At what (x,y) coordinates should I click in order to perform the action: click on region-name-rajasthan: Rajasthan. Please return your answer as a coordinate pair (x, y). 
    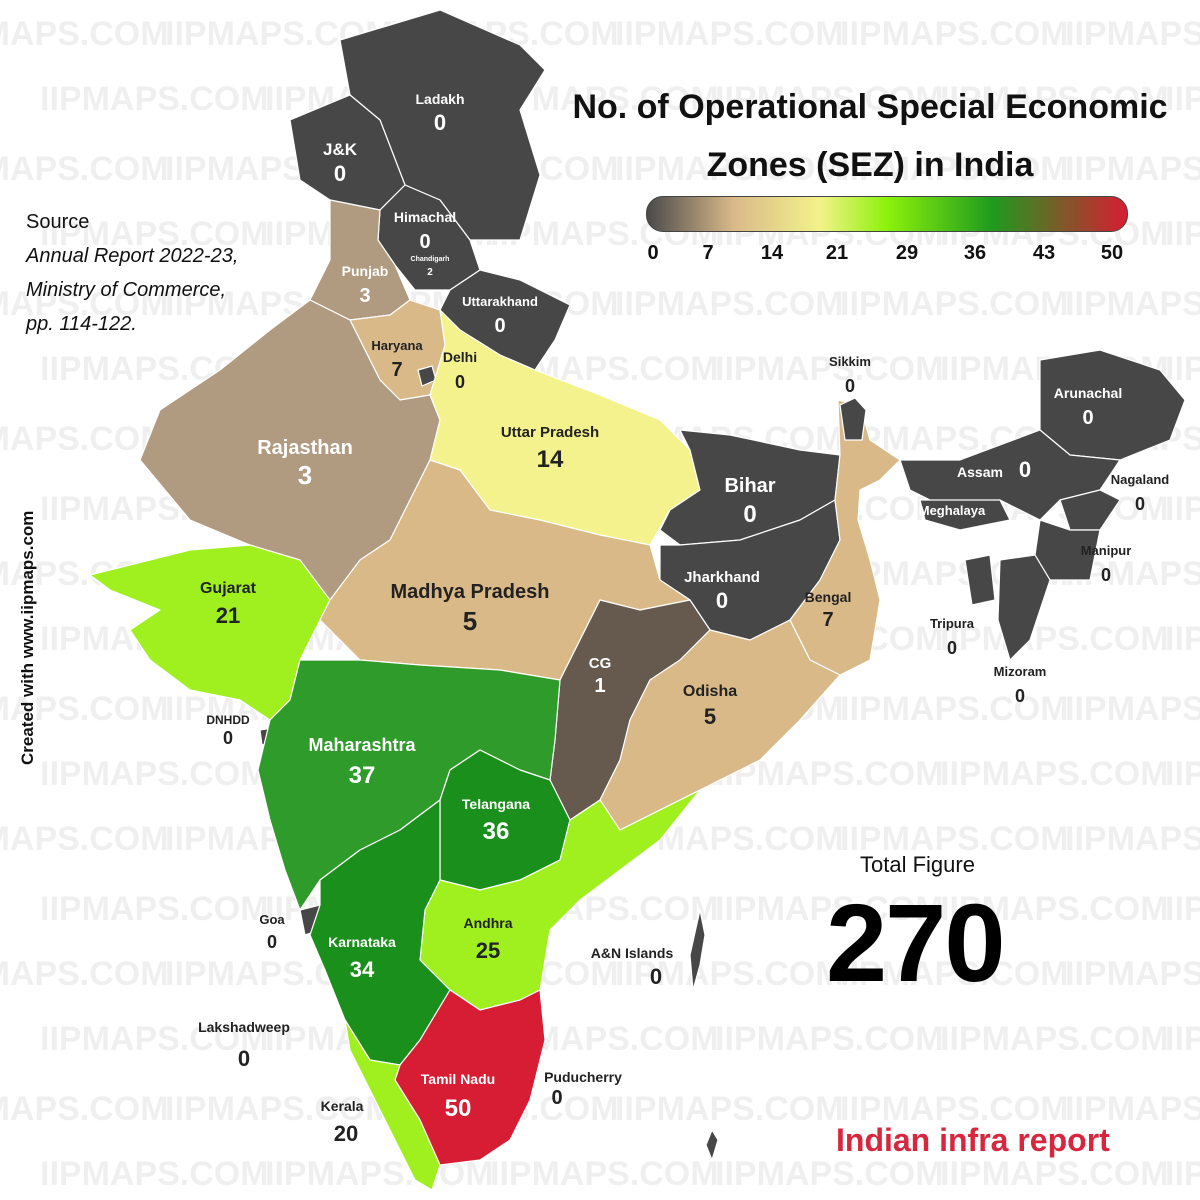
    Looking at the image, I should click on (305, 448).